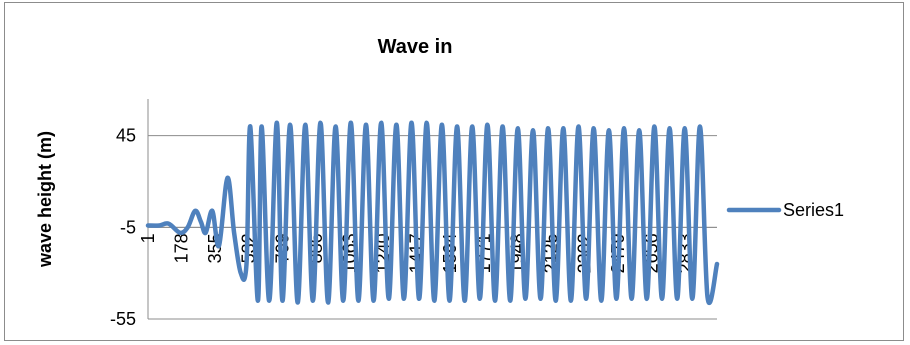 The width and height of the screenshot is (910, 345). What do you see at coordinates (148, 238) in the screenshot?
I see `x-tick-label: 1` at bounding box center [148, 238].